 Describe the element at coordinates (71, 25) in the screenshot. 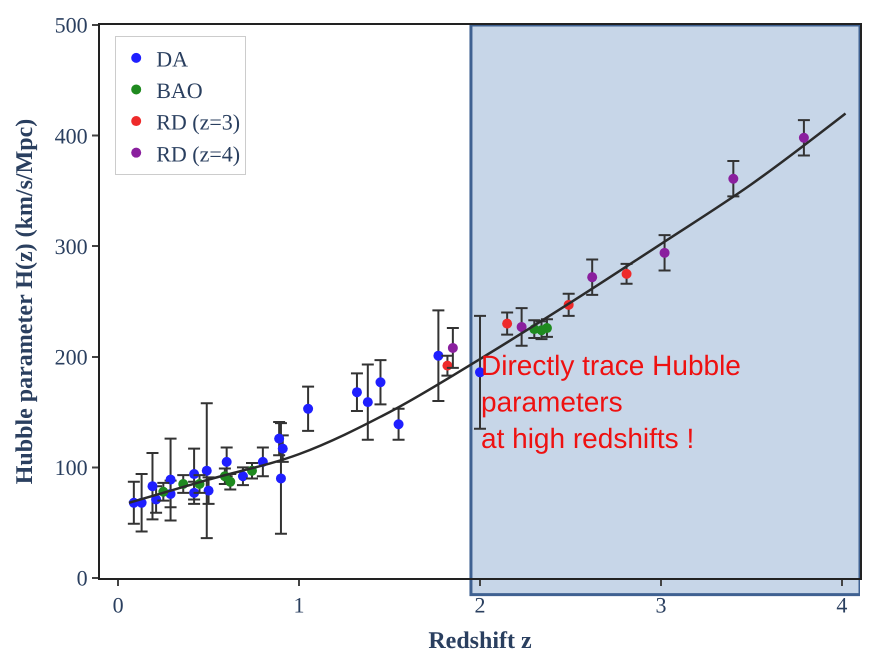

I see `y-tick-label: 500` at that location.